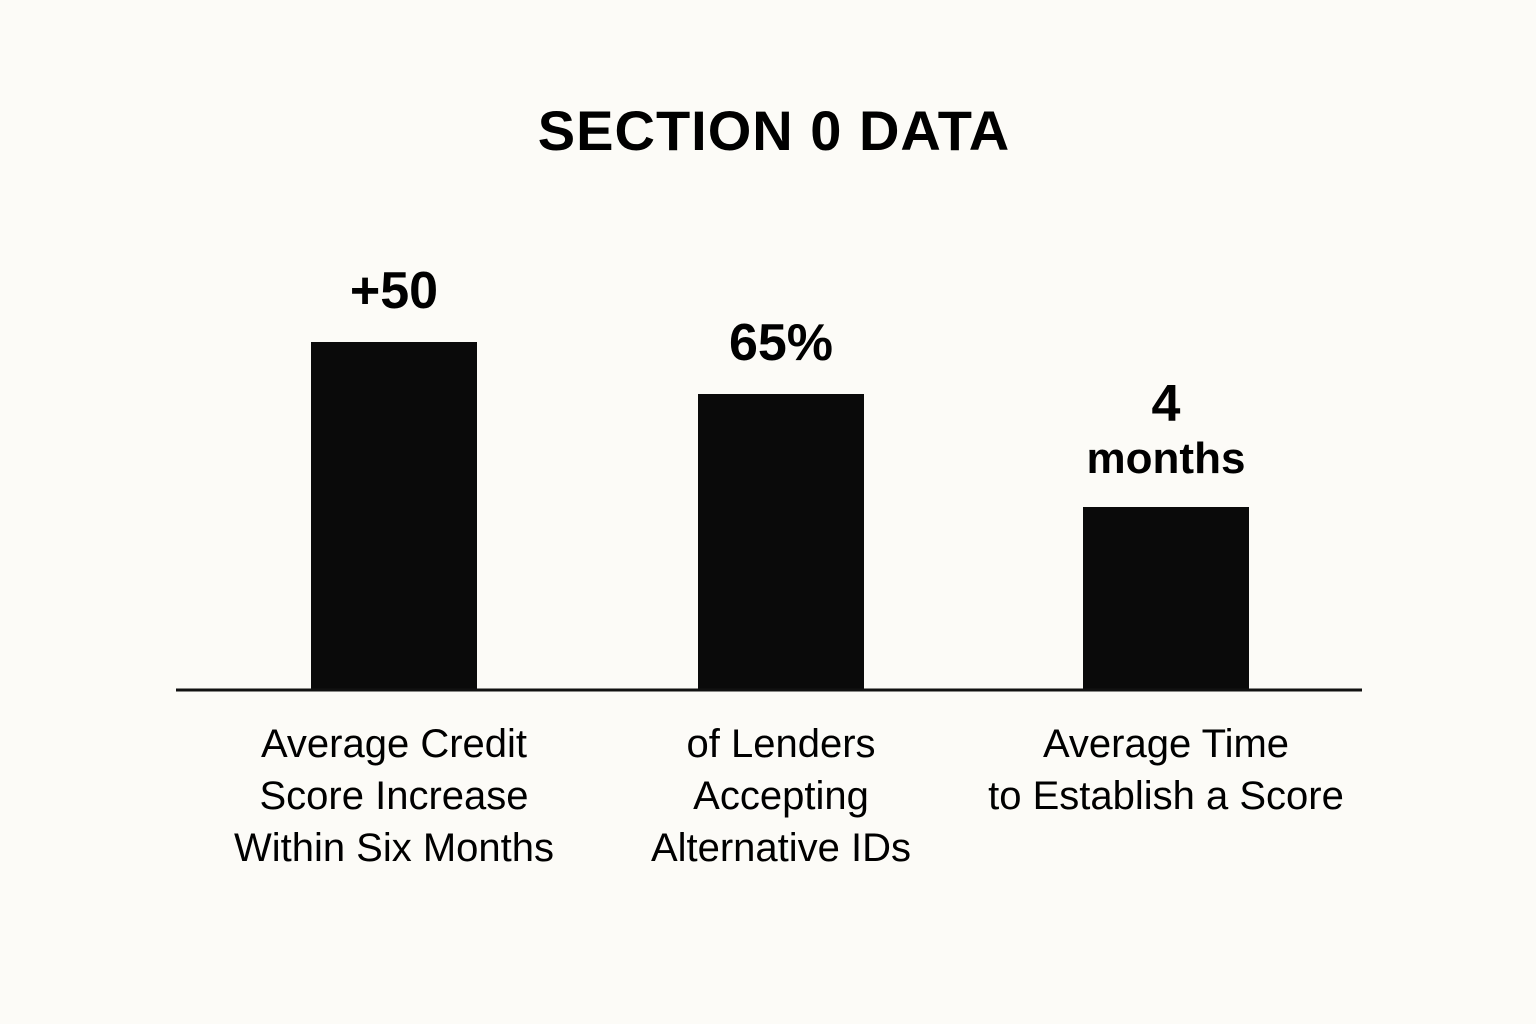 Image resolution: width=1536 pixels, height=1024 pixels. What do you see at coordinates (1166, 744) in the screenshot?
I see `bar-3-category-label: Average Time` at bounding box center [1166, 744].